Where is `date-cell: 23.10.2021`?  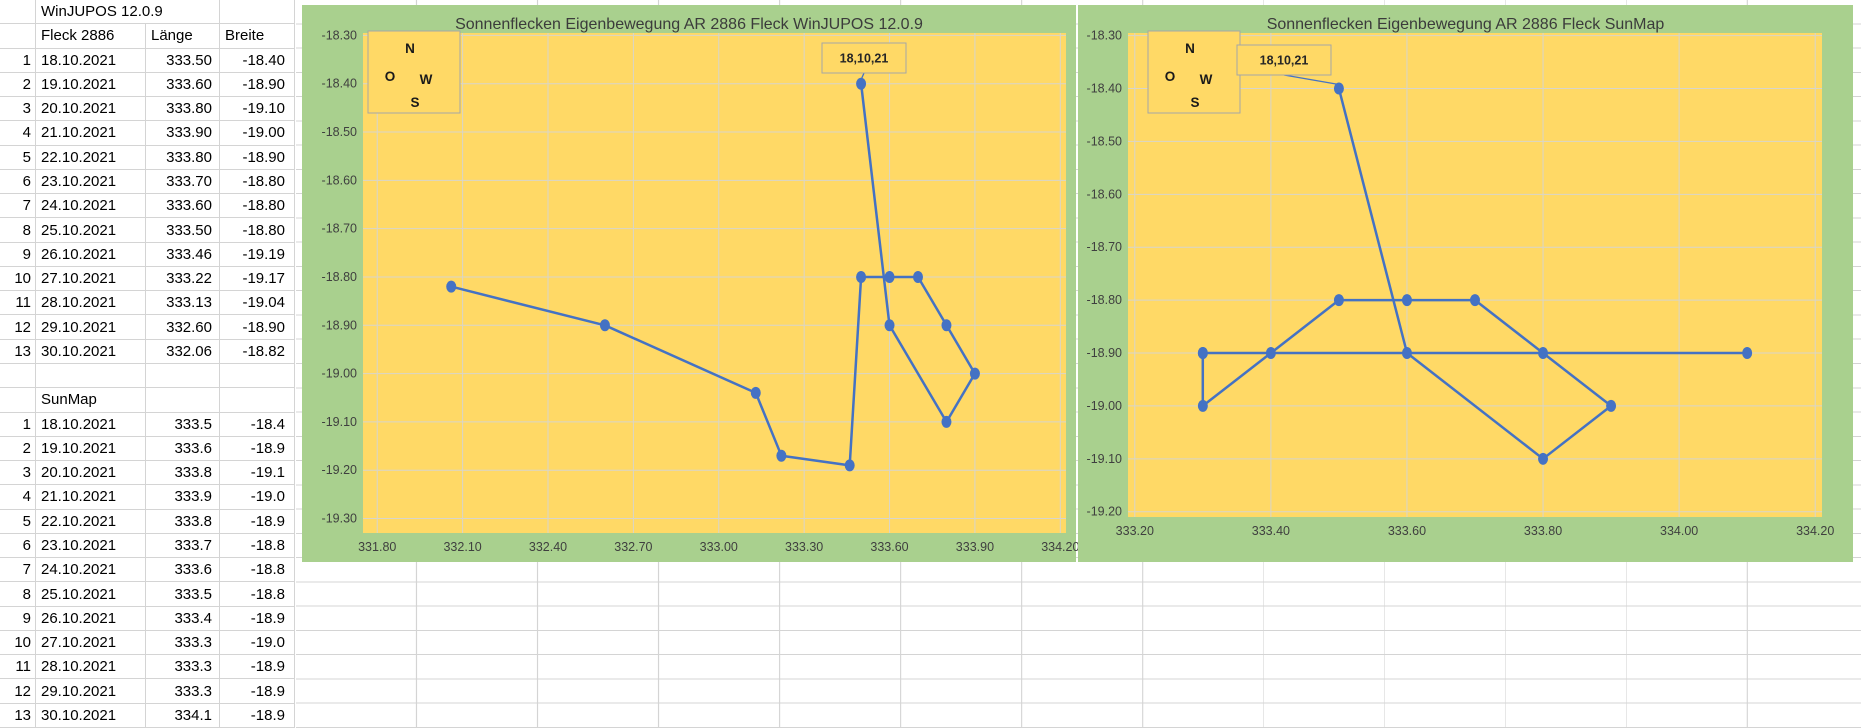 date-cell: 23.10.2021 is located at coordinates (91, 546).